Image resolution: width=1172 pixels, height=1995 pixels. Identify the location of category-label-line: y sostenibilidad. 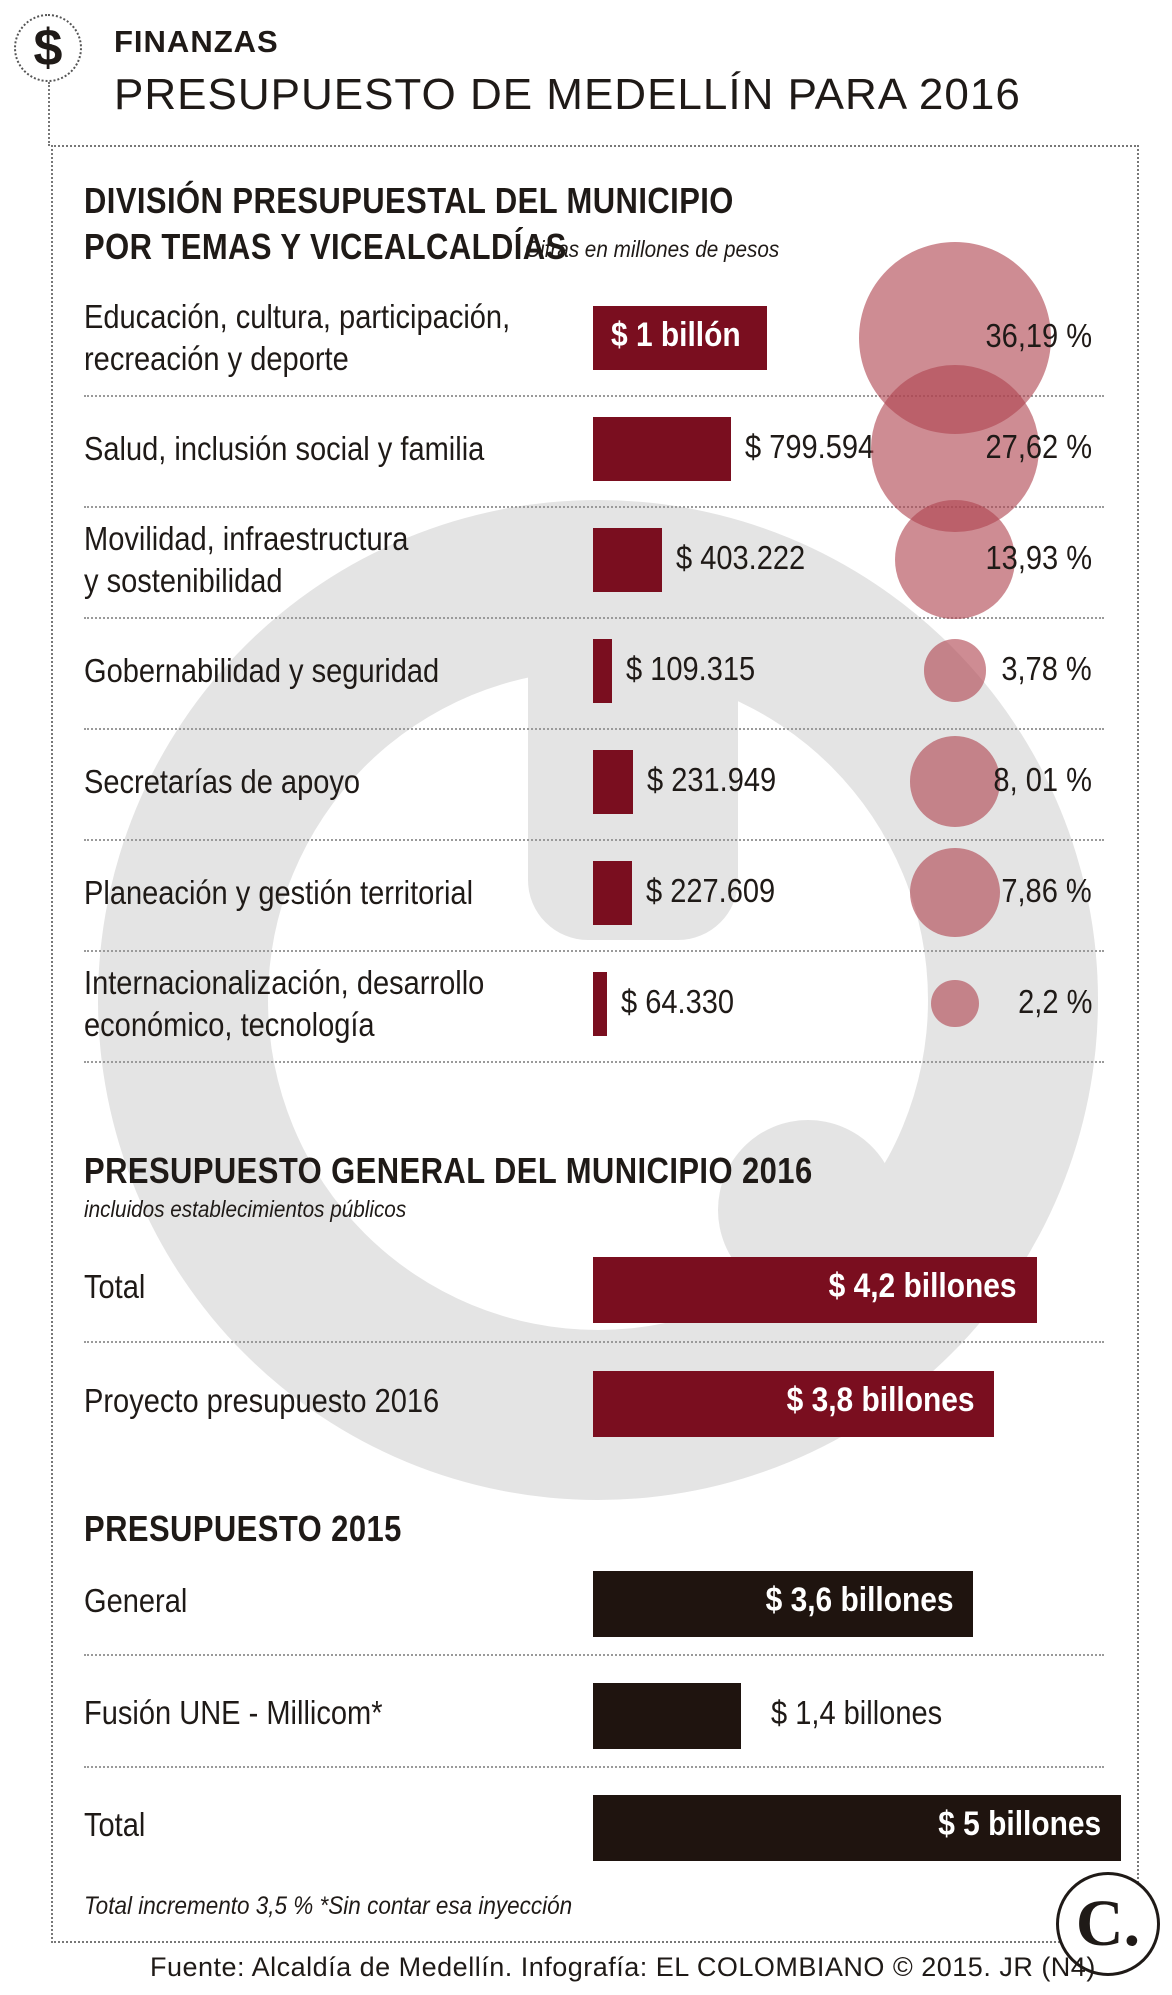
(183, 580).